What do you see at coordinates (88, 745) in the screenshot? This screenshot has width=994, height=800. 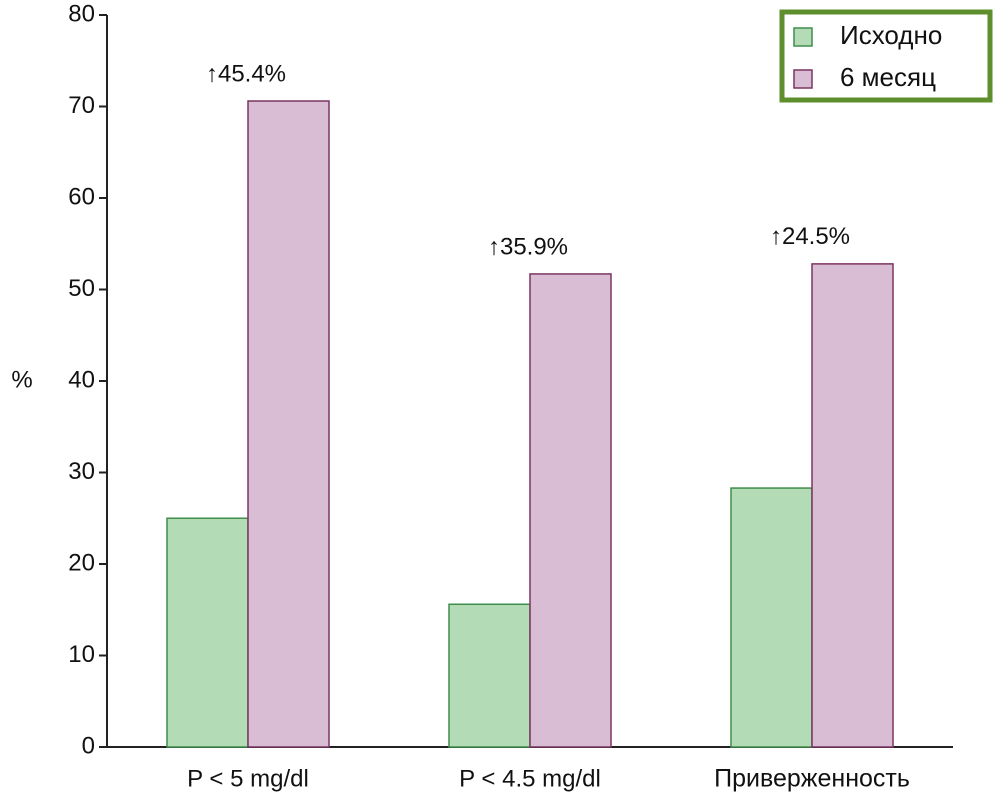 I see `y-tick-label: 0` at bounding box center [88, 745].